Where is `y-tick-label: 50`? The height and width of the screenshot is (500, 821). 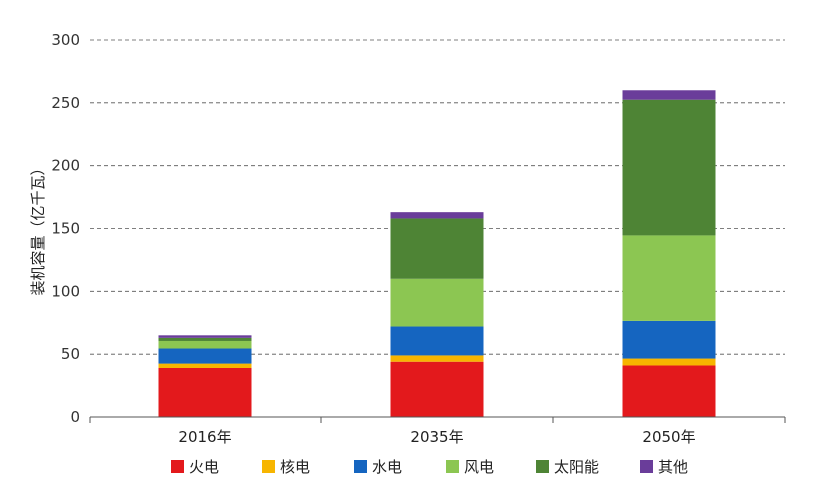 y-tick-label: 50 is located at coordinates (70, 354).